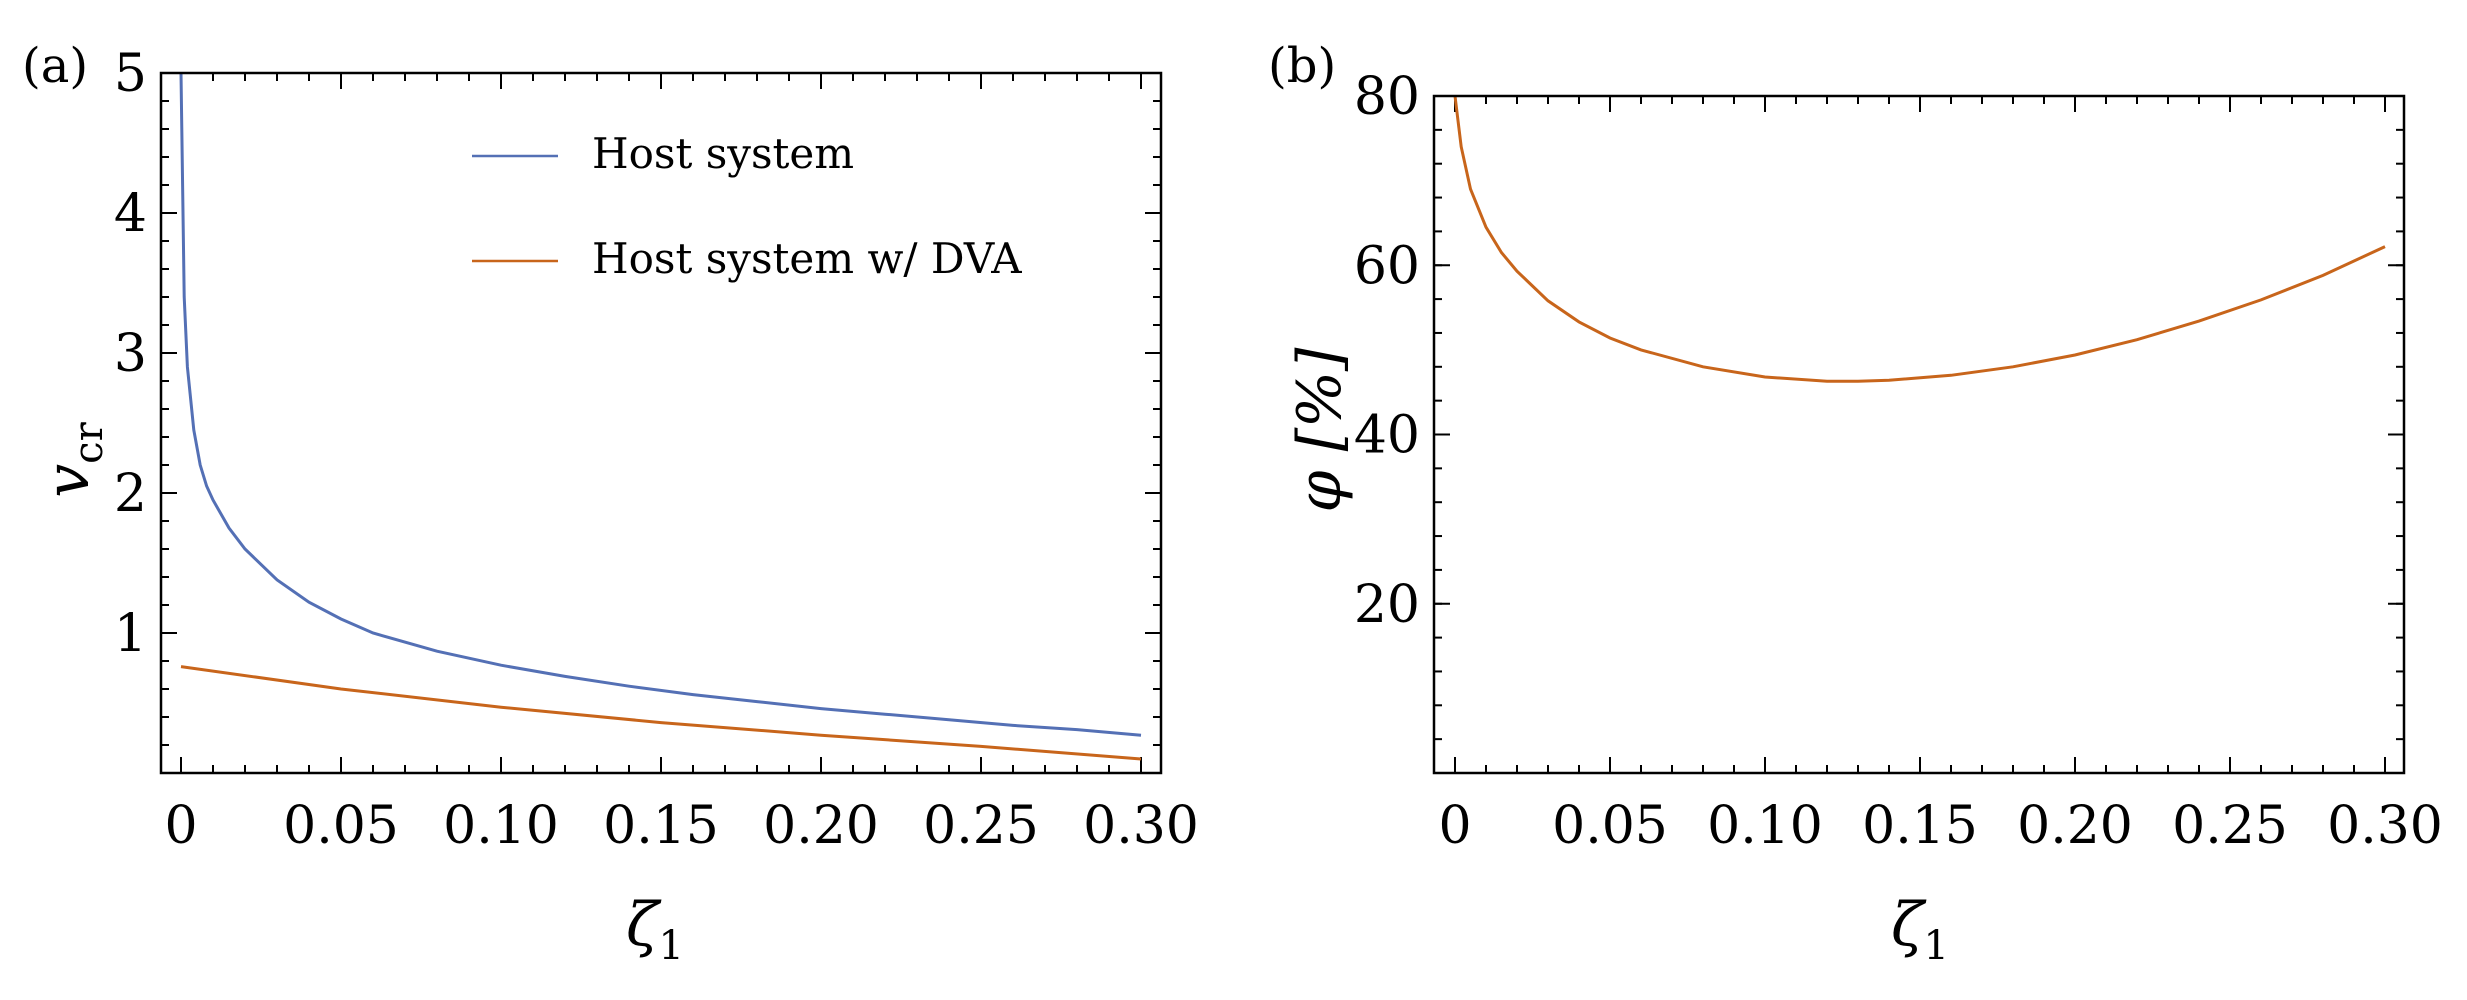 The image size is (2467, 1000). What do you see at coordinates (655, 929) in the screenshot?
I see `panel-a-xlabel: ζ1` at bounding box center [655, 929].